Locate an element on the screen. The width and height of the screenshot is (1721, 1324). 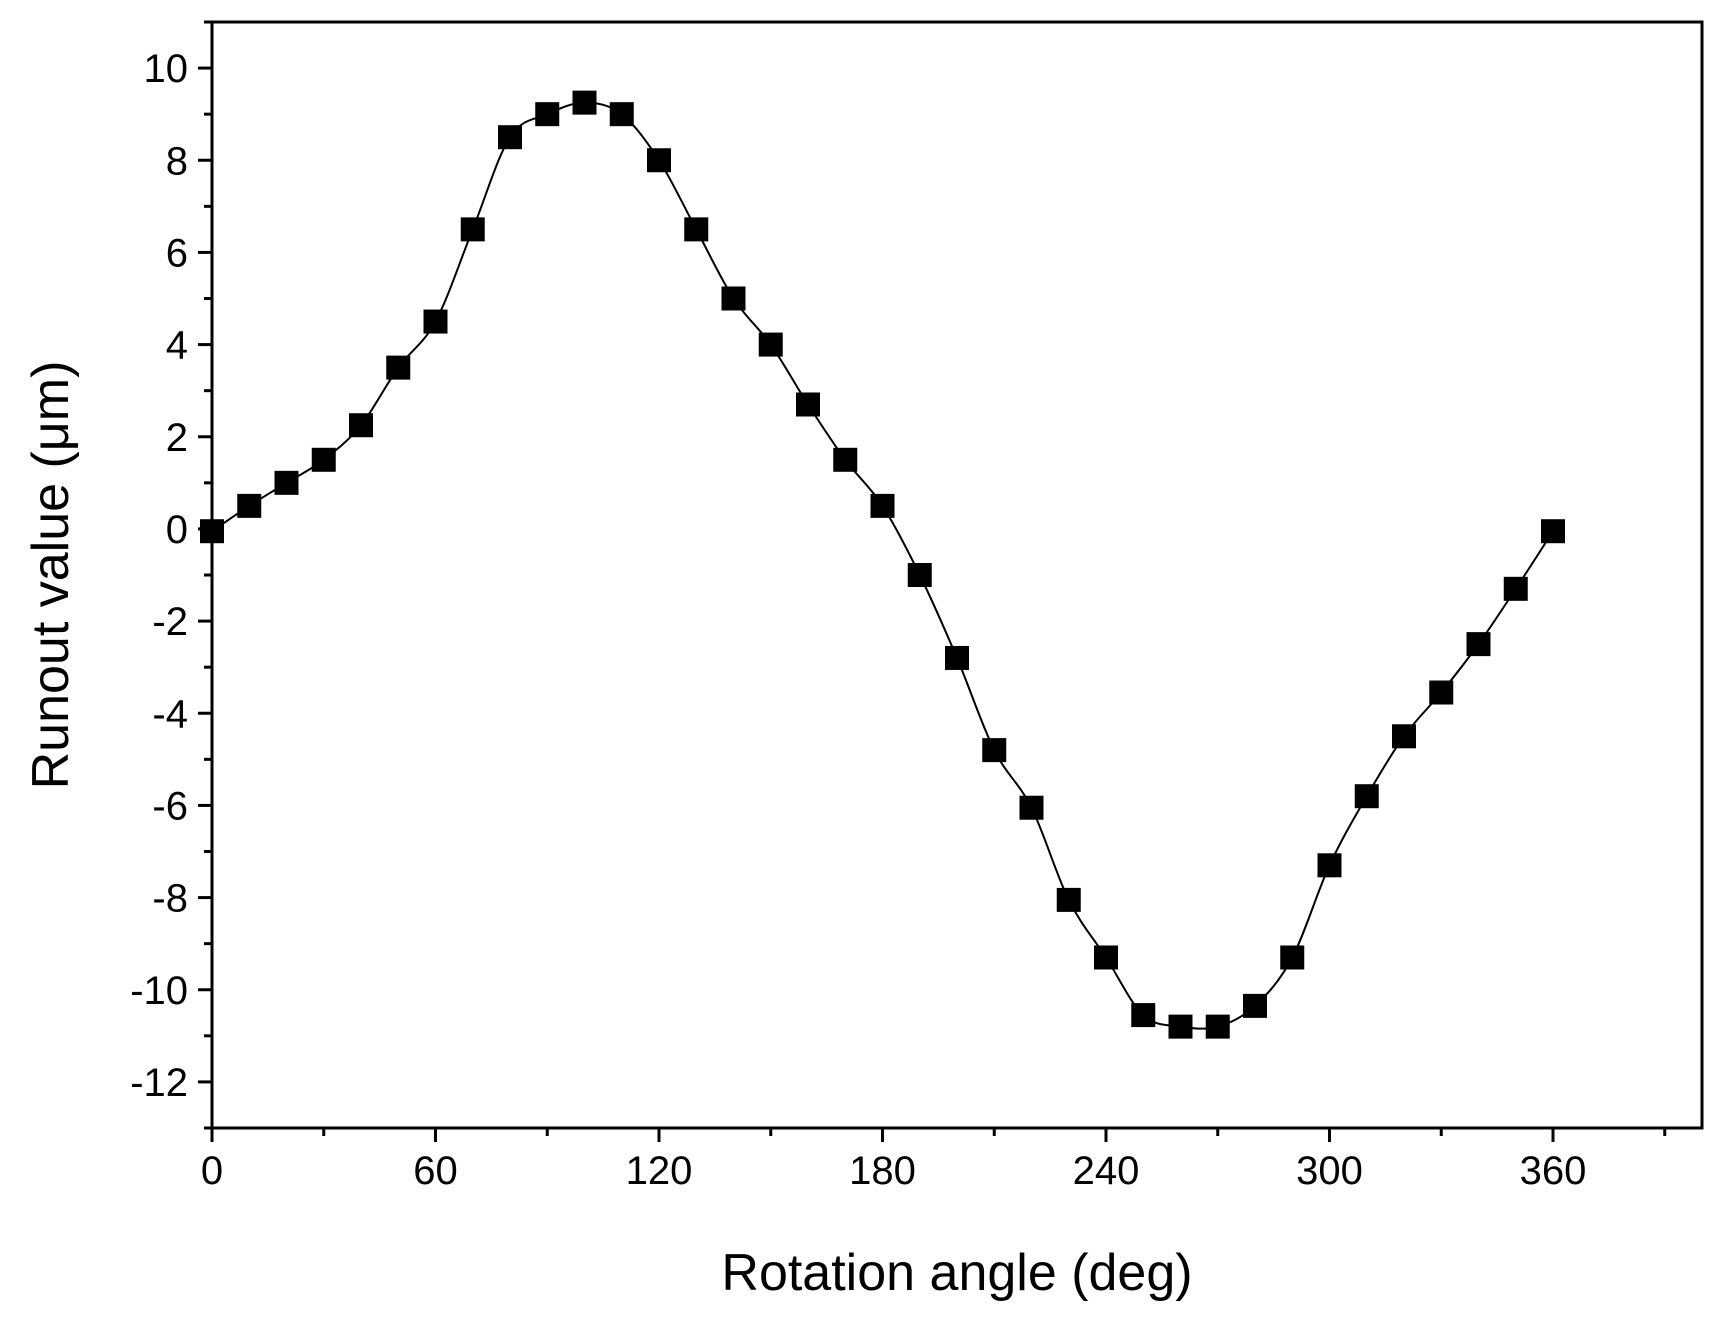
y-tick-label: 6 is located at coordinates (177, 253).